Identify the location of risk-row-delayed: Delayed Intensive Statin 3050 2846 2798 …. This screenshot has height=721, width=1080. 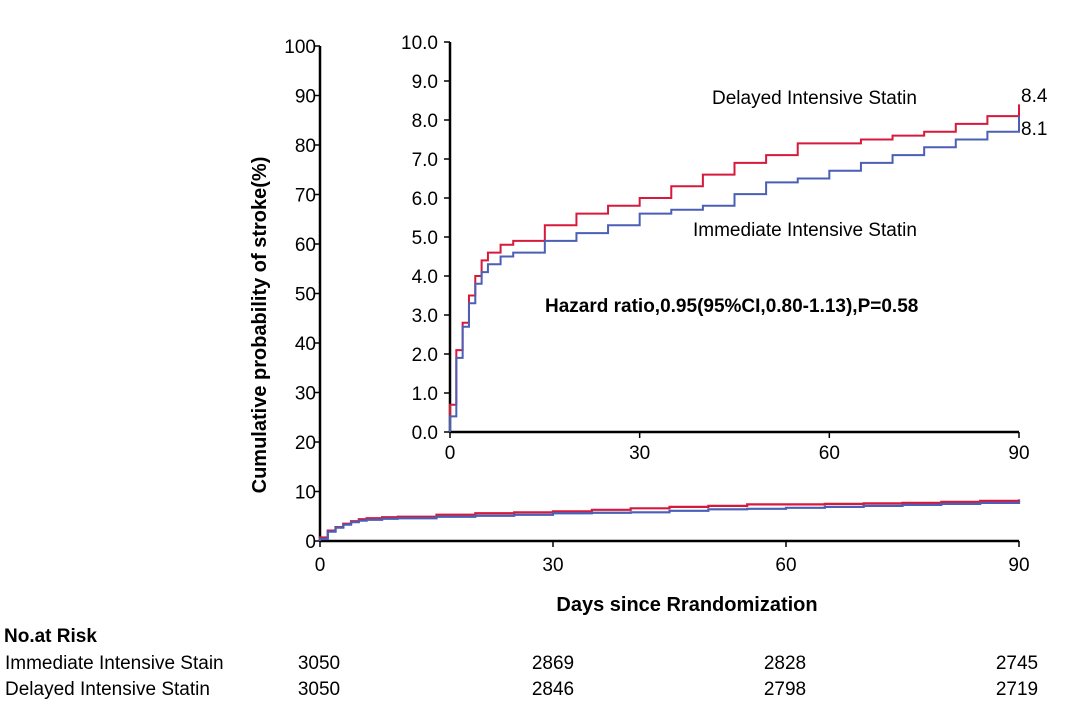
(540, 691).